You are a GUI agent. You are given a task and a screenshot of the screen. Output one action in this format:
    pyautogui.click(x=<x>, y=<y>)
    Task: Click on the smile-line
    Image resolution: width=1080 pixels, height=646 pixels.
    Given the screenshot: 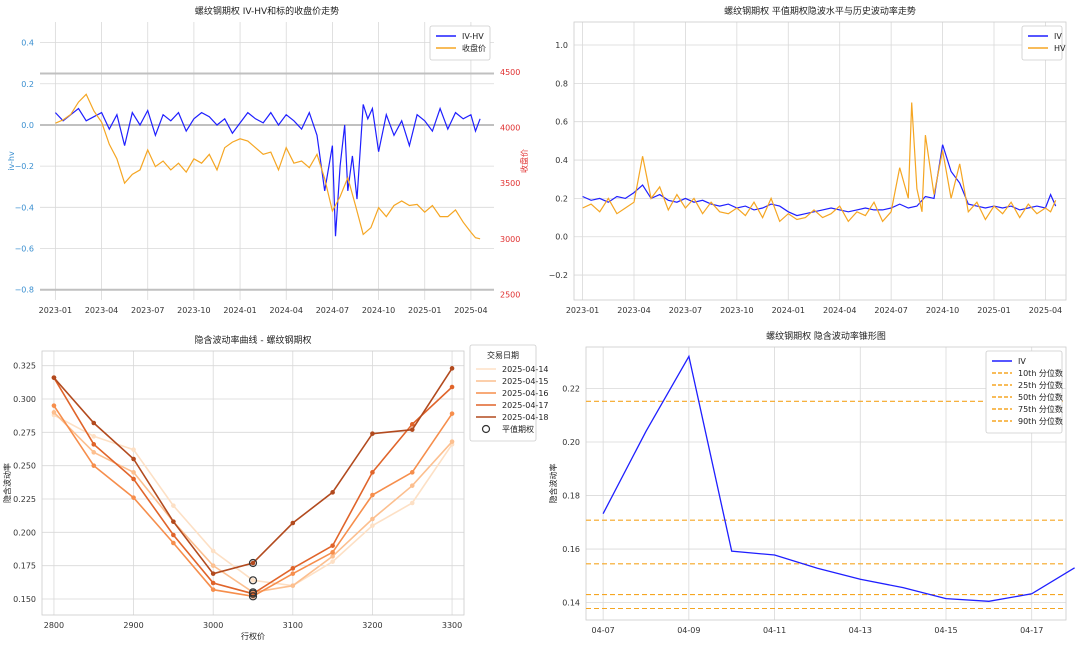 What is the action you would take?
    pyautogui.click(x=253, y=501)
    